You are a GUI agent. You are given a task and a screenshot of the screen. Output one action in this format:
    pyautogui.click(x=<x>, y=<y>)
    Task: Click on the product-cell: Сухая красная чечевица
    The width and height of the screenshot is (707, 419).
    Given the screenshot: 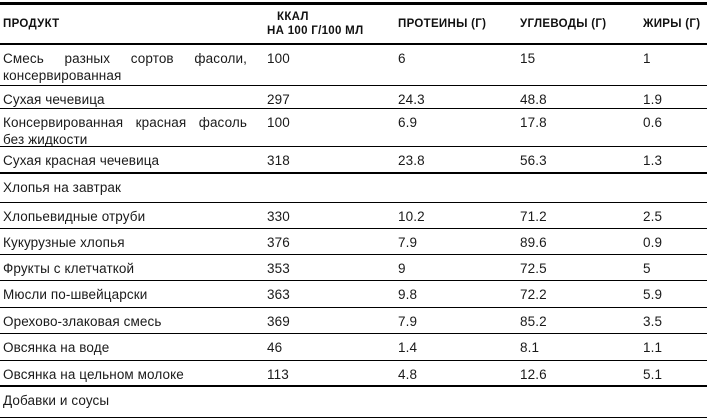 What is the action you would take?
    pyautogui.click(x=81, y=160)
    